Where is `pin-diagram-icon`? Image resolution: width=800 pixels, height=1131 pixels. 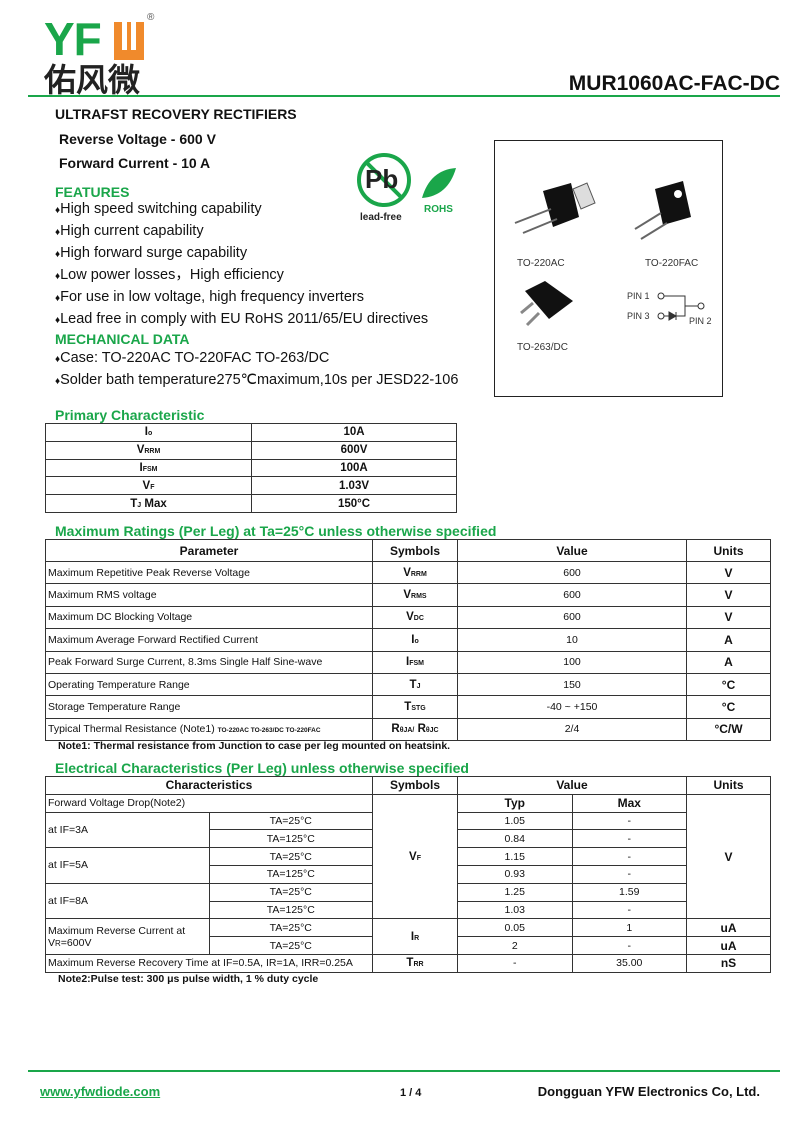
pin-diagram-icon is located at coordinates (681, 306).